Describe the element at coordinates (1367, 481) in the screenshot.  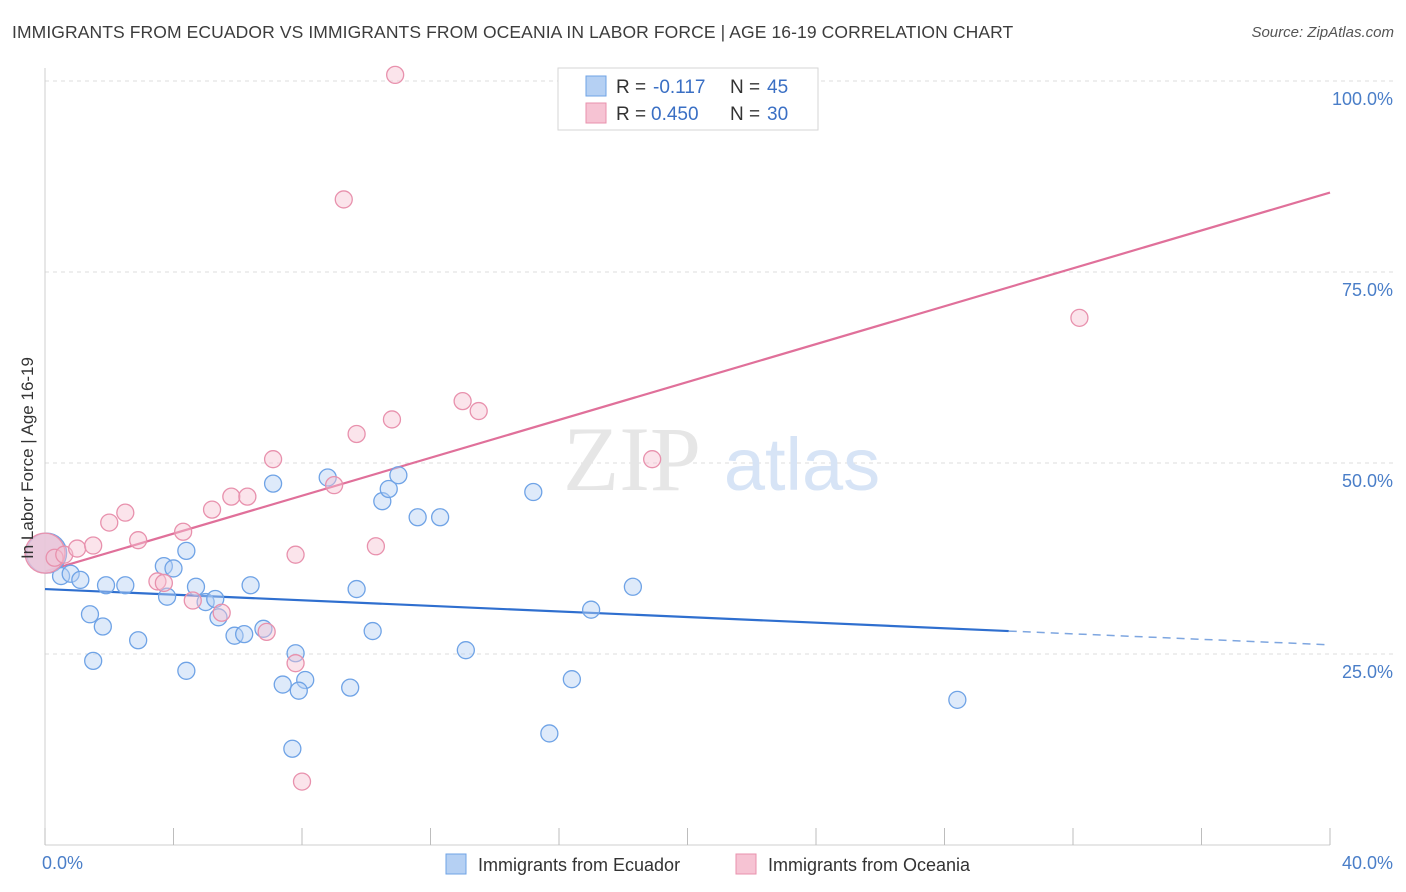
I see `y-tick-label-1: 50.0%` at that location.